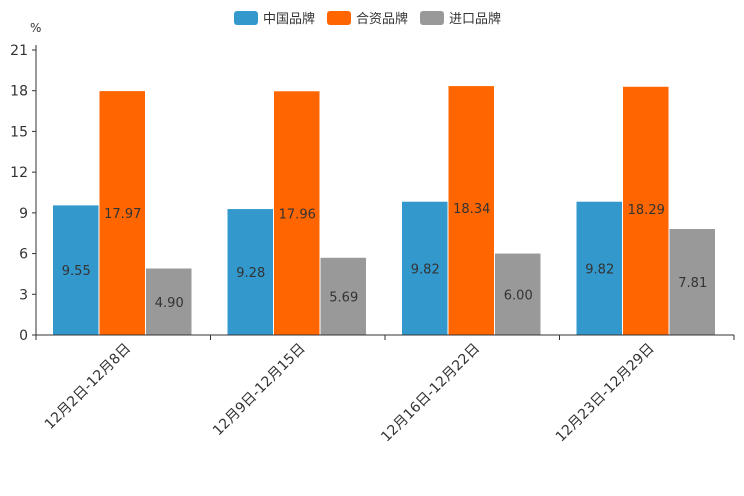 The width and height of the screenshot is (744, 496). I want to click on bar-value-label: 6.00, so click(518, 295).